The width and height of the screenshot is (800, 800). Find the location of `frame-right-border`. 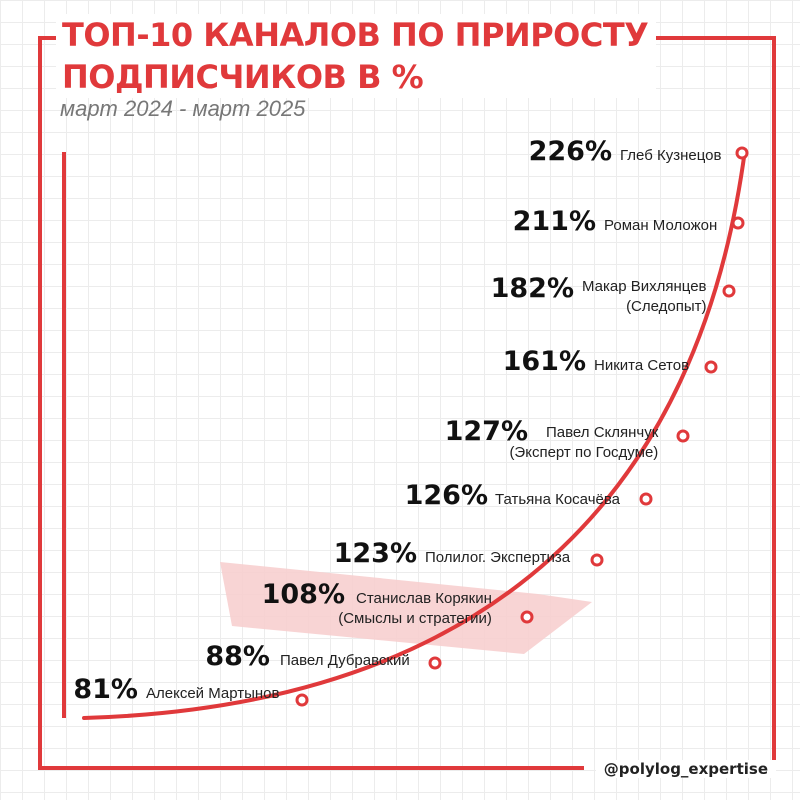

frame-right-border is located at coordinates (774, 403).